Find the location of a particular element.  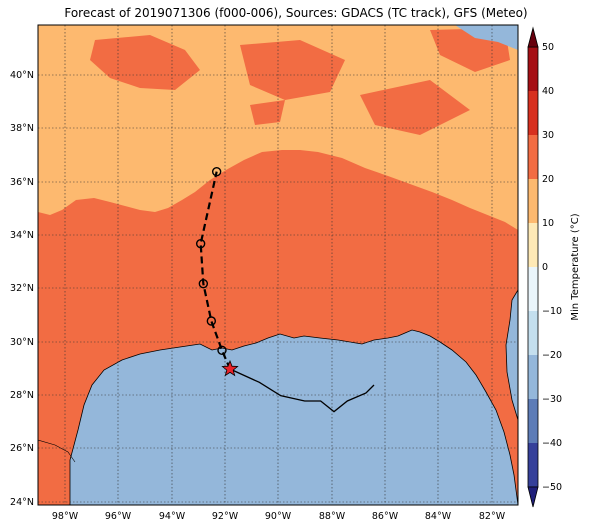

current-position-star-icon is located at coordinates (230, 368).